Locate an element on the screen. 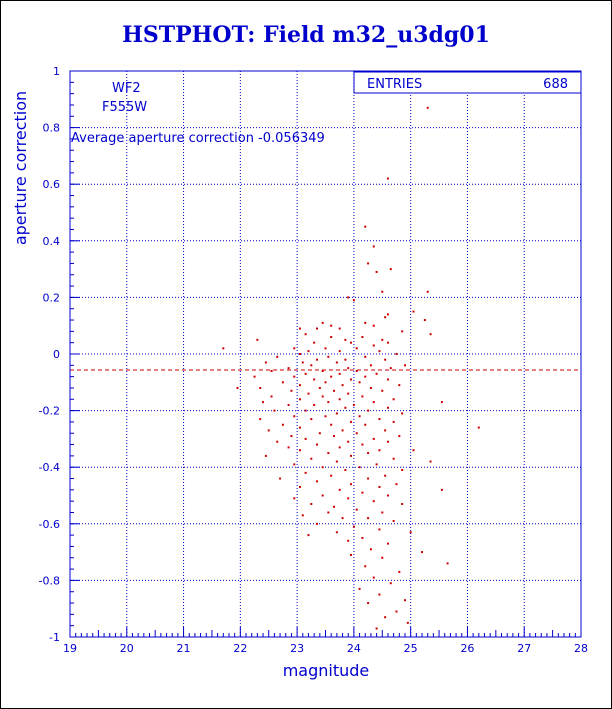 The image size is (612, 709). x-tick-label: 19 is located at coordinates (70, 648).